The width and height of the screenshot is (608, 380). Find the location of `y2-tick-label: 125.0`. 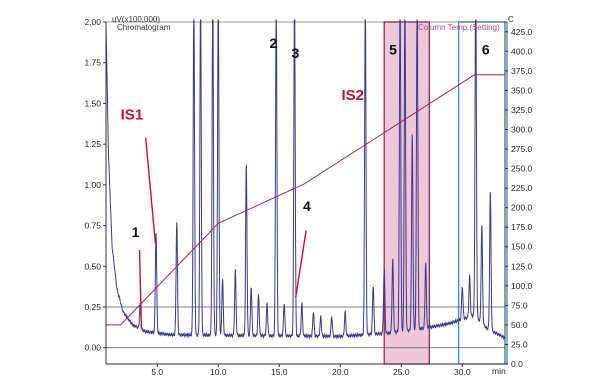

y2-tick-label: 125.0 is located at coordinates (522, 266).